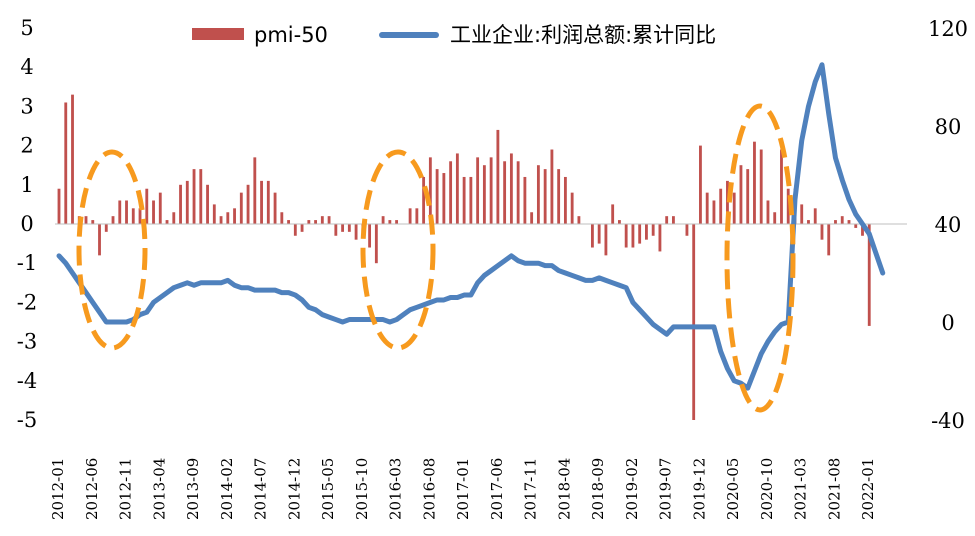 The height and width of the screenshot is (536, 975). I want to click on x-tick-label: 2017-06, so click(497, 489).